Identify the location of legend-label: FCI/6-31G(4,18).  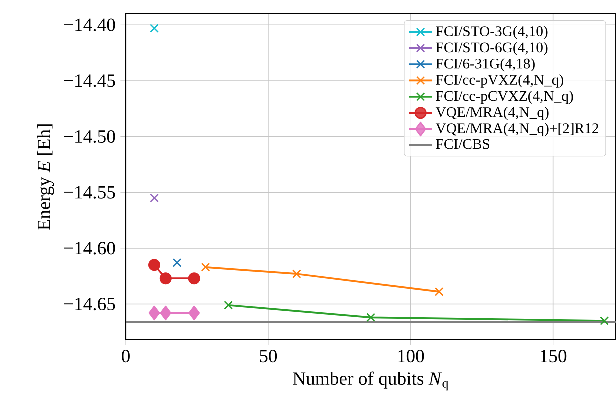
(485, 65).